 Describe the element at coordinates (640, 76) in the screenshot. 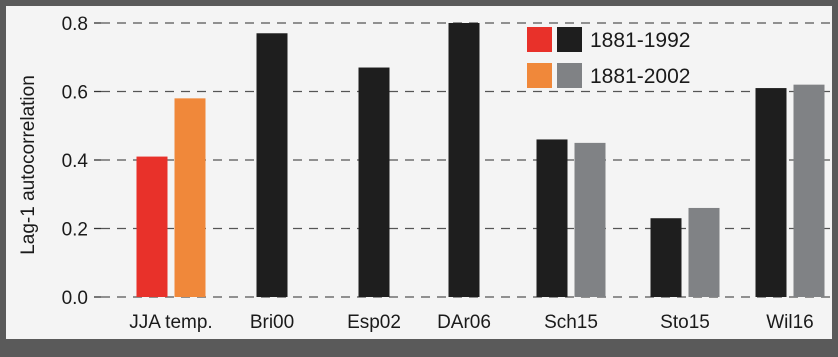

I see `legend-label: 1881-2002` at that location.